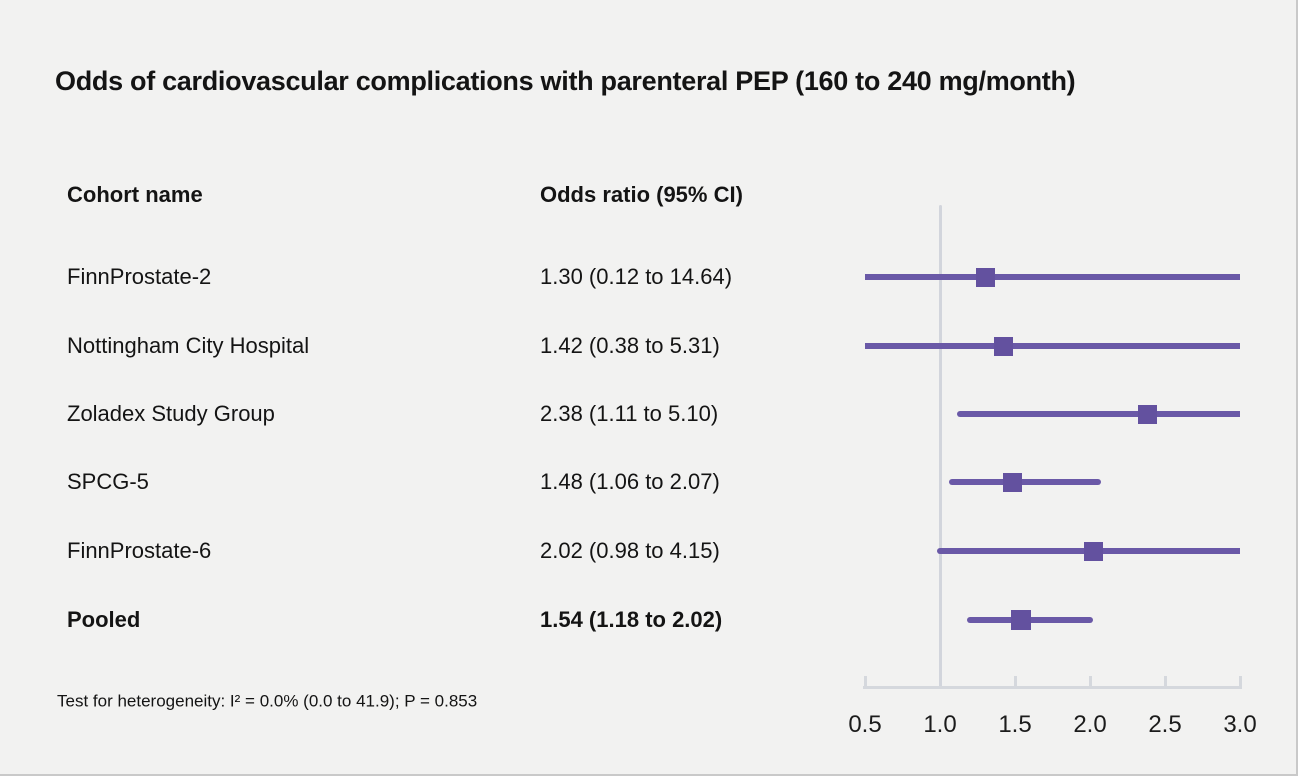 Image resolution: width=1298 pixels, height=776 pixels. I want to click on x-axis-tick-label: 1.5, so click(1015, 724).